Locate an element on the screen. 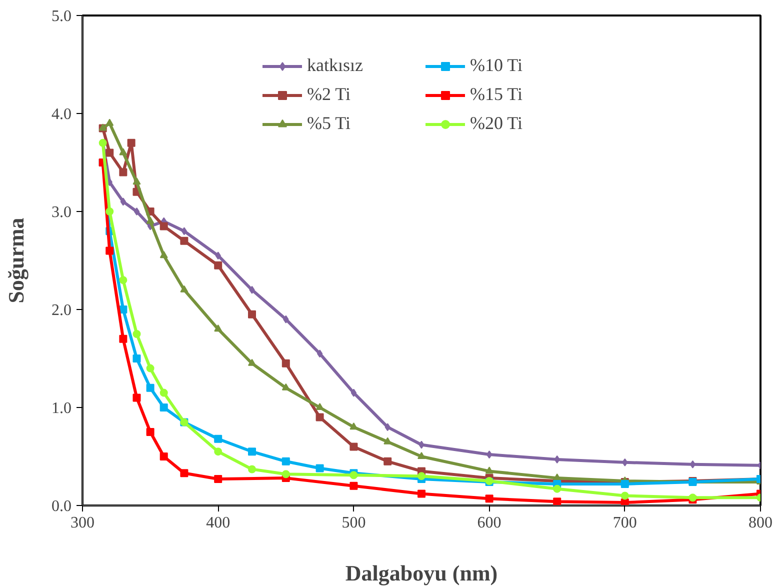  x-tick-label: 500 is located at coordinates (354, 523).